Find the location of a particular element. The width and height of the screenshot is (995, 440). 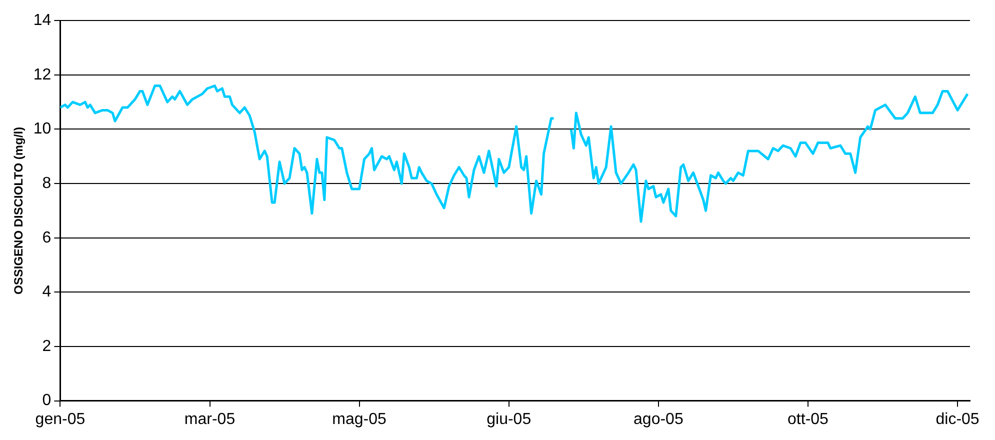

y-tick-label: 14 is located at coordinates (42, 21).